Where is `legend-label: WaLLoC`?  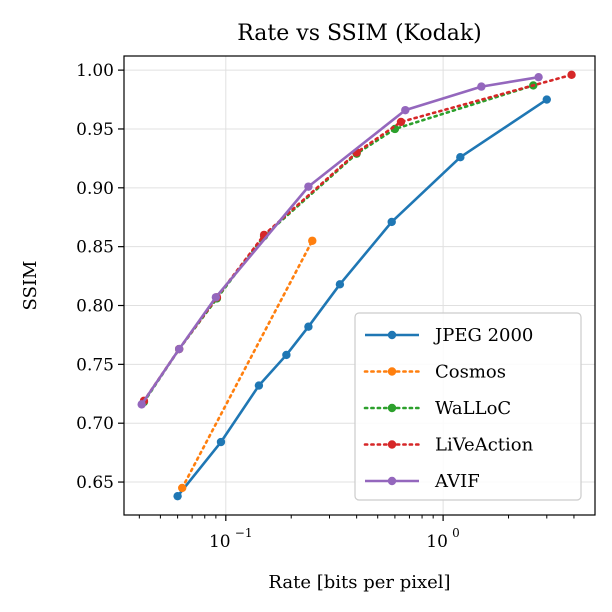 legend-label: WaLLoC is located at coordinates (473, 408).